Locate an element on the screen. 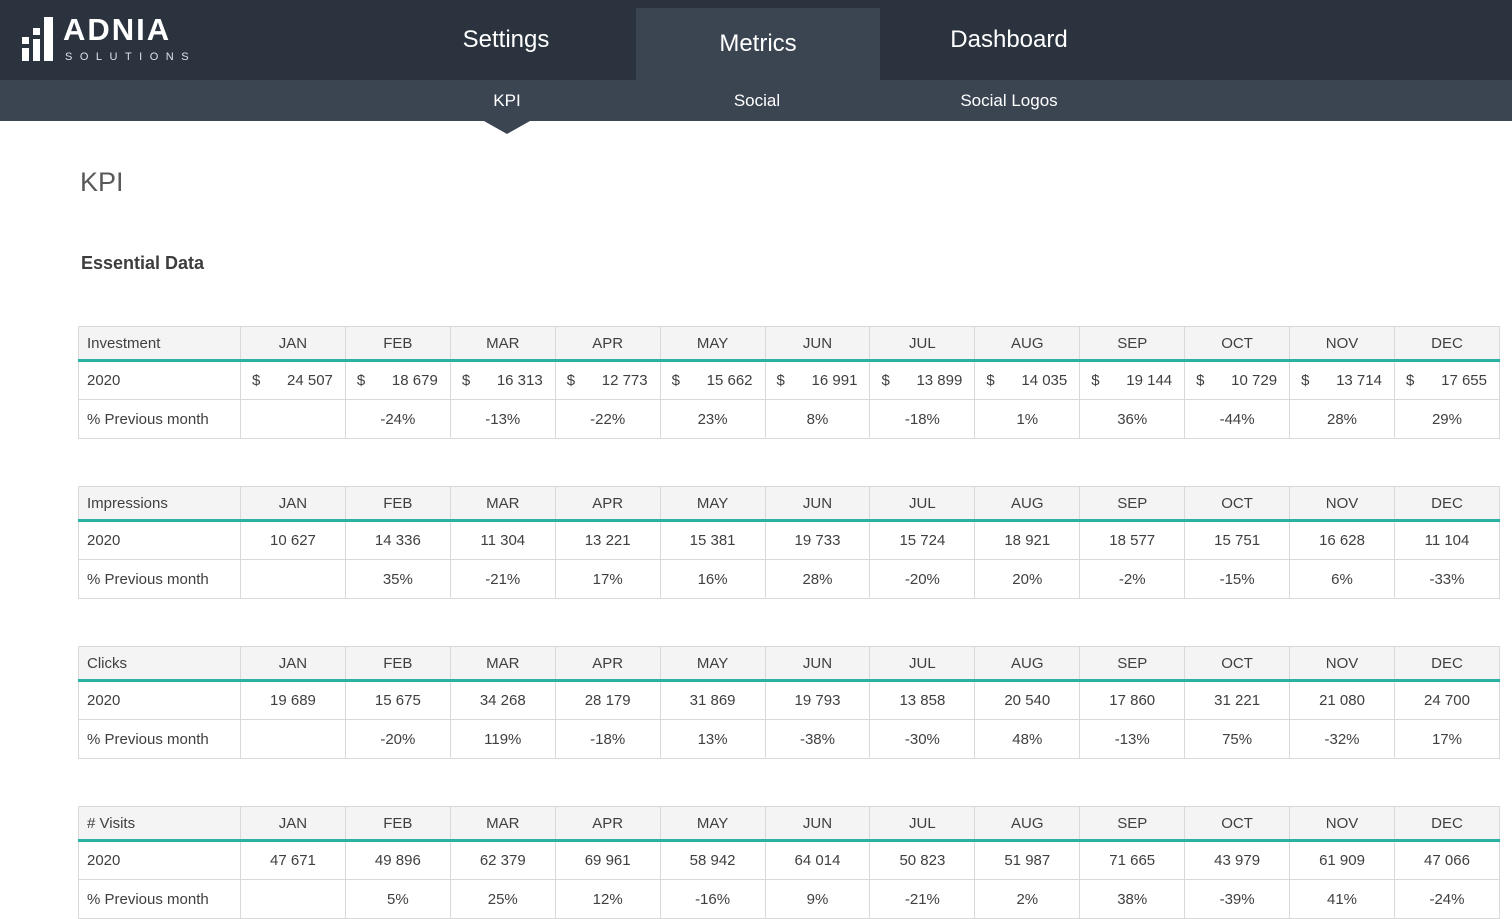 The width and height of the screenshot is (1512, 919). value-cell: $24 507 is located at coordinates (293, 380).